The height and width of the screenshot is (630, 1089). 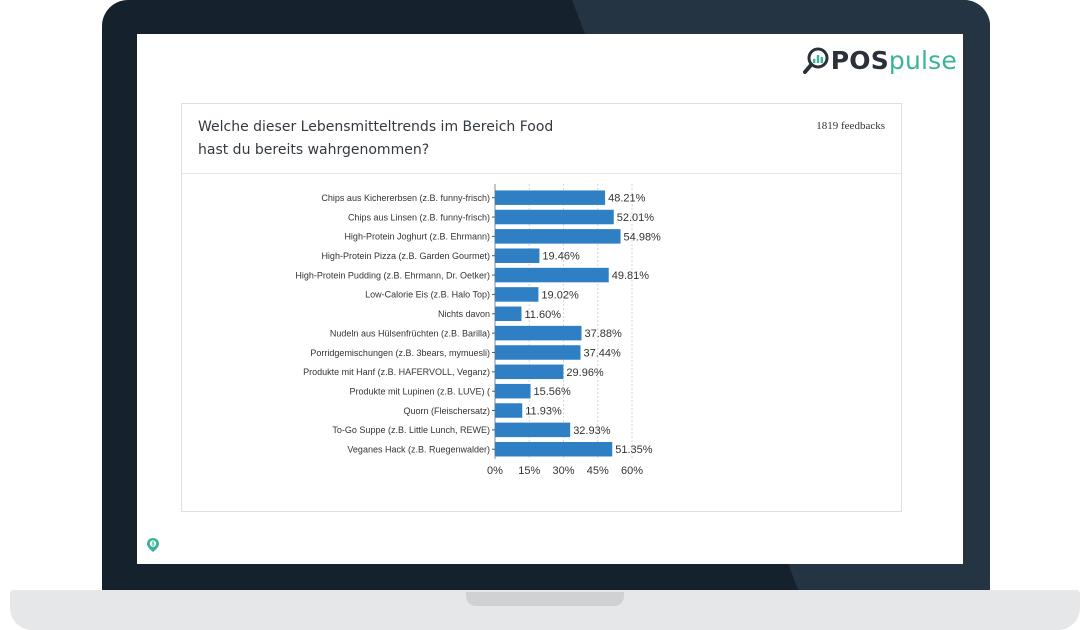 I want to click on value-label: 19.02%, so click(x=560, y=295).